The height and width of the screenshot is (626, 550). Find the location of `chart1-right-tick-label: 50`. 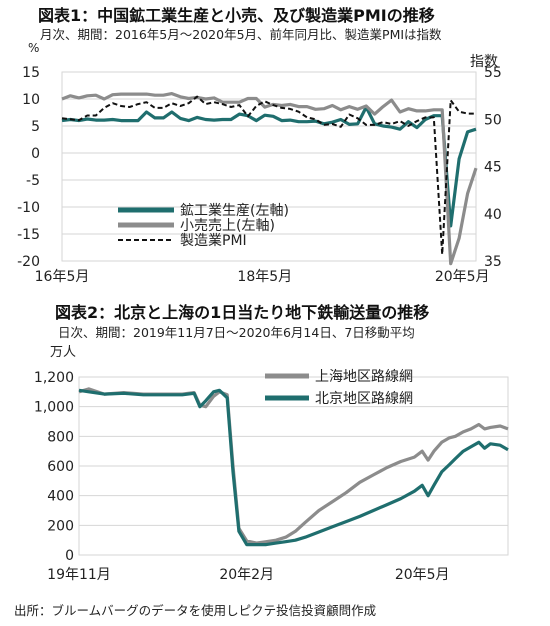

chart1-right-tick-label: 50 is located at coordinates (493, 120).